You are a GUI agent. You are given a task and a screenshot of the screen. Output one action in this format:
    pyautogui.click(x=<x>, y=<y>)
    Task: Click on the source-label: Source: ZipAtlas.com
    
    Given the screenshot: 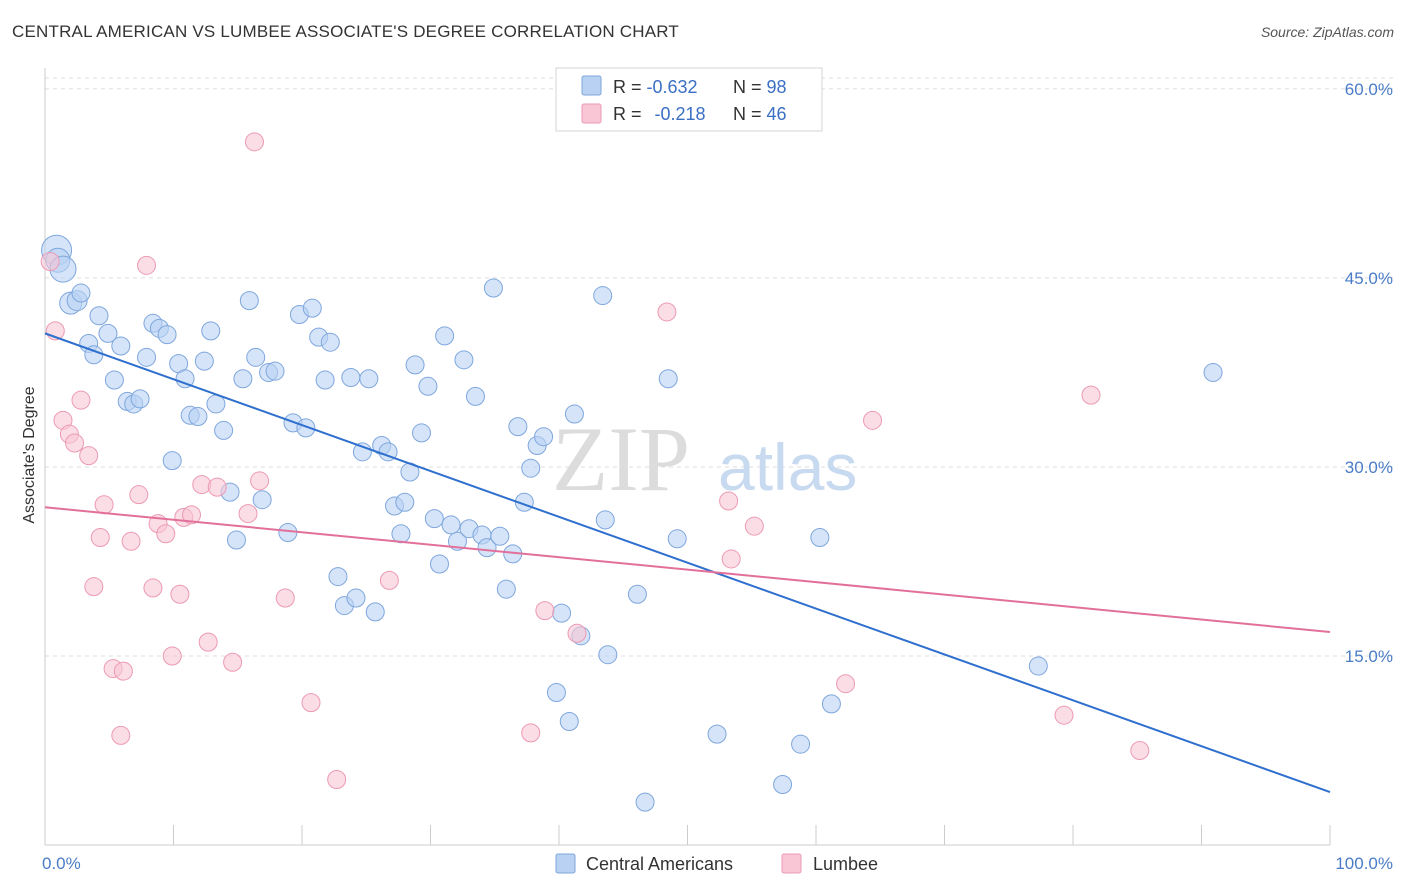 What is the action you would take?
    pyautogui.click(x=1327, y=32)
    